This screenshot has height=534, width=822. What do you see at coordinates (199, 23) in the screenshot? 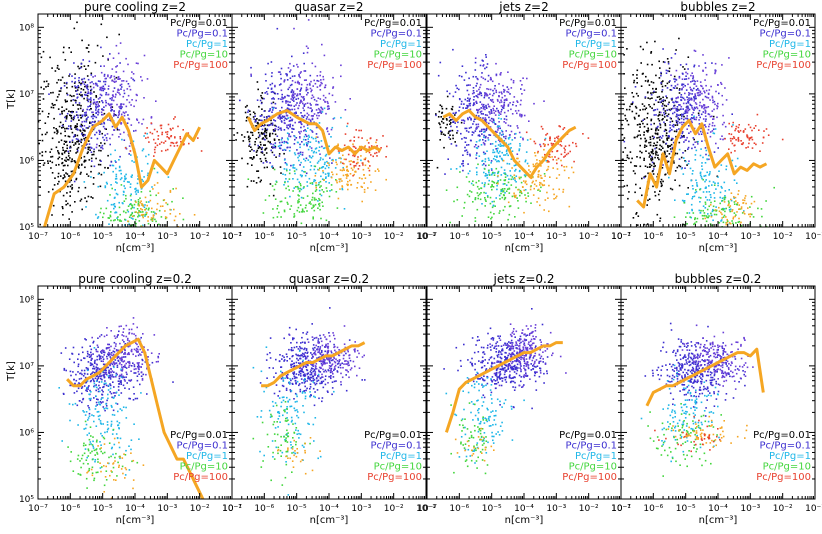
I see `legend-entry: Pc/Pg=0.01` at bounding box center [199, 23].